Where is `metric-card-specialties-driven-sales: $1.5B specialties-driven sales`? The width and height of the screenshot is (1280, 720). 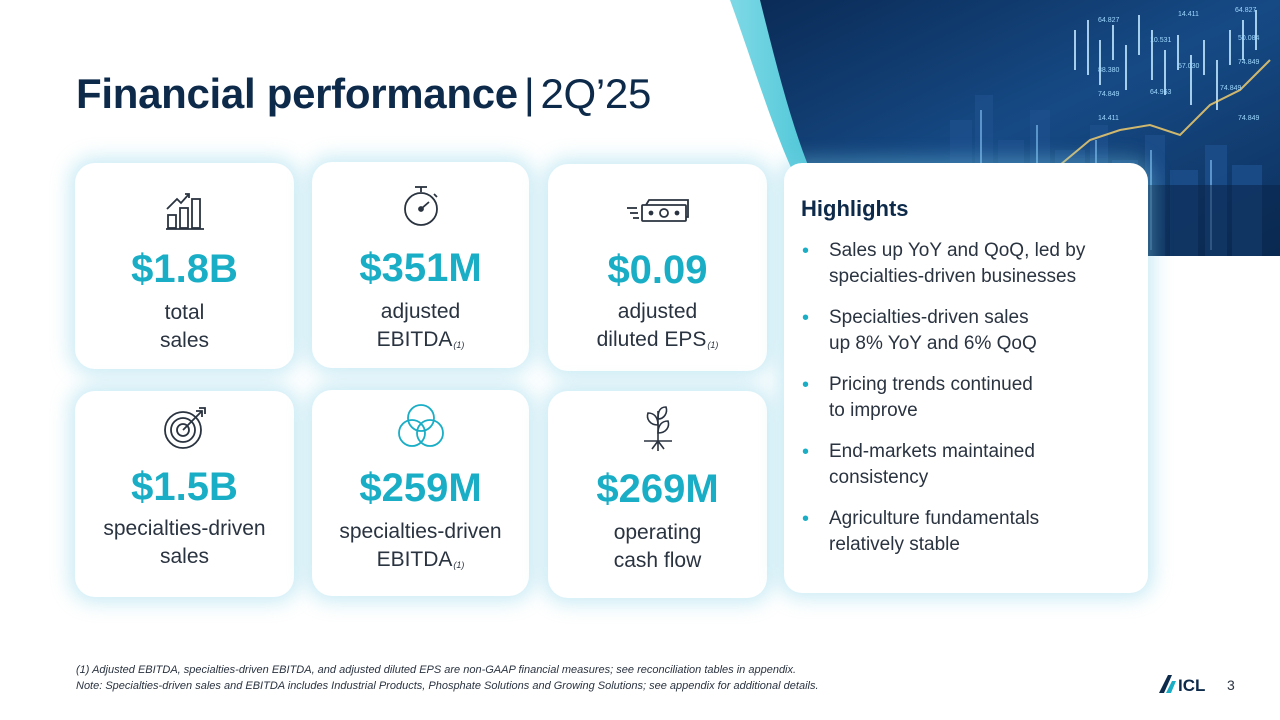 metric-card-specialties-driven-sales: $1.5B specialties-driven sales is located at coordinates (184, 494).